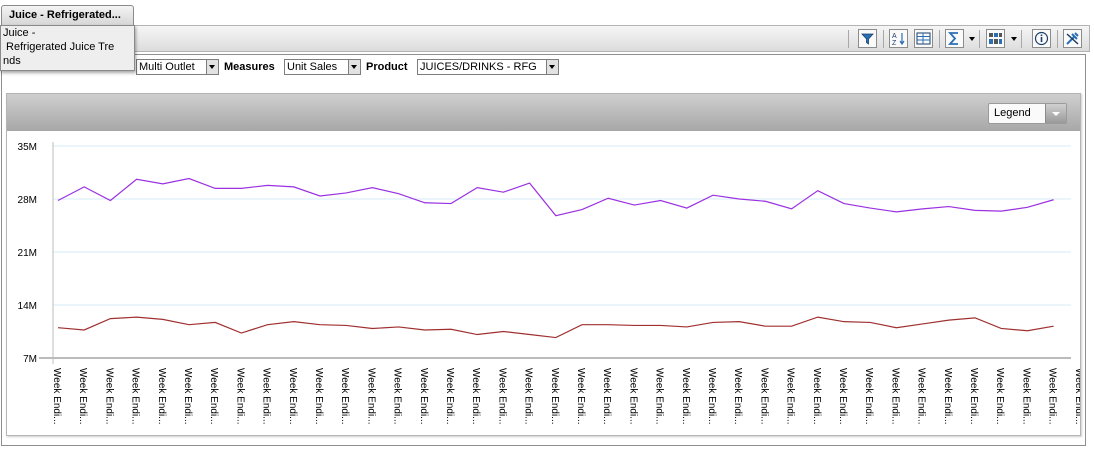 The image size is (1094, 451). What do you see at coordinates (67, 48) in the screenshot?
I see `tab-tooltip: Juice - Refrigerated Juice Tre nds` at bounding box center [67, 48].